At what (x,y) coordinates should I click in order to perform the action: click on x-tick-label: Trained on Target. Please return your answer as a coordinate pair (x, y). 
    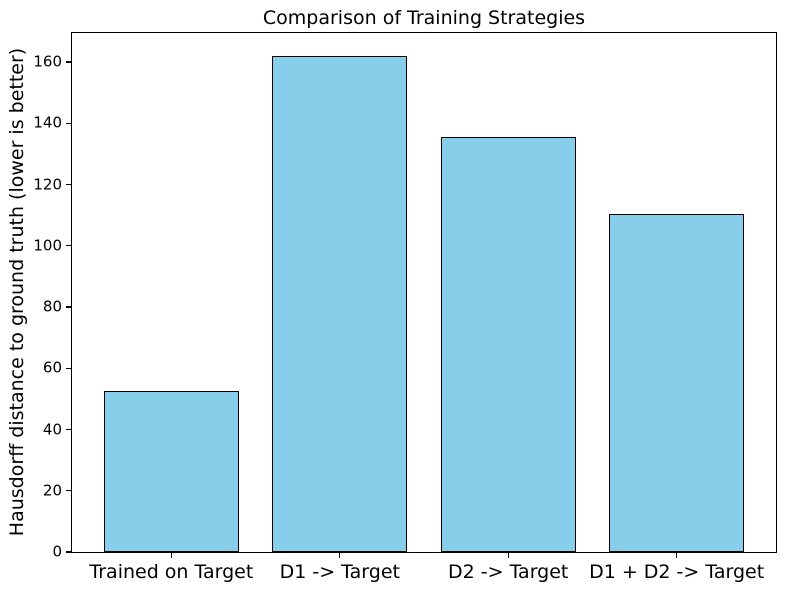
    Looking at the image, I should click on (171, 572).